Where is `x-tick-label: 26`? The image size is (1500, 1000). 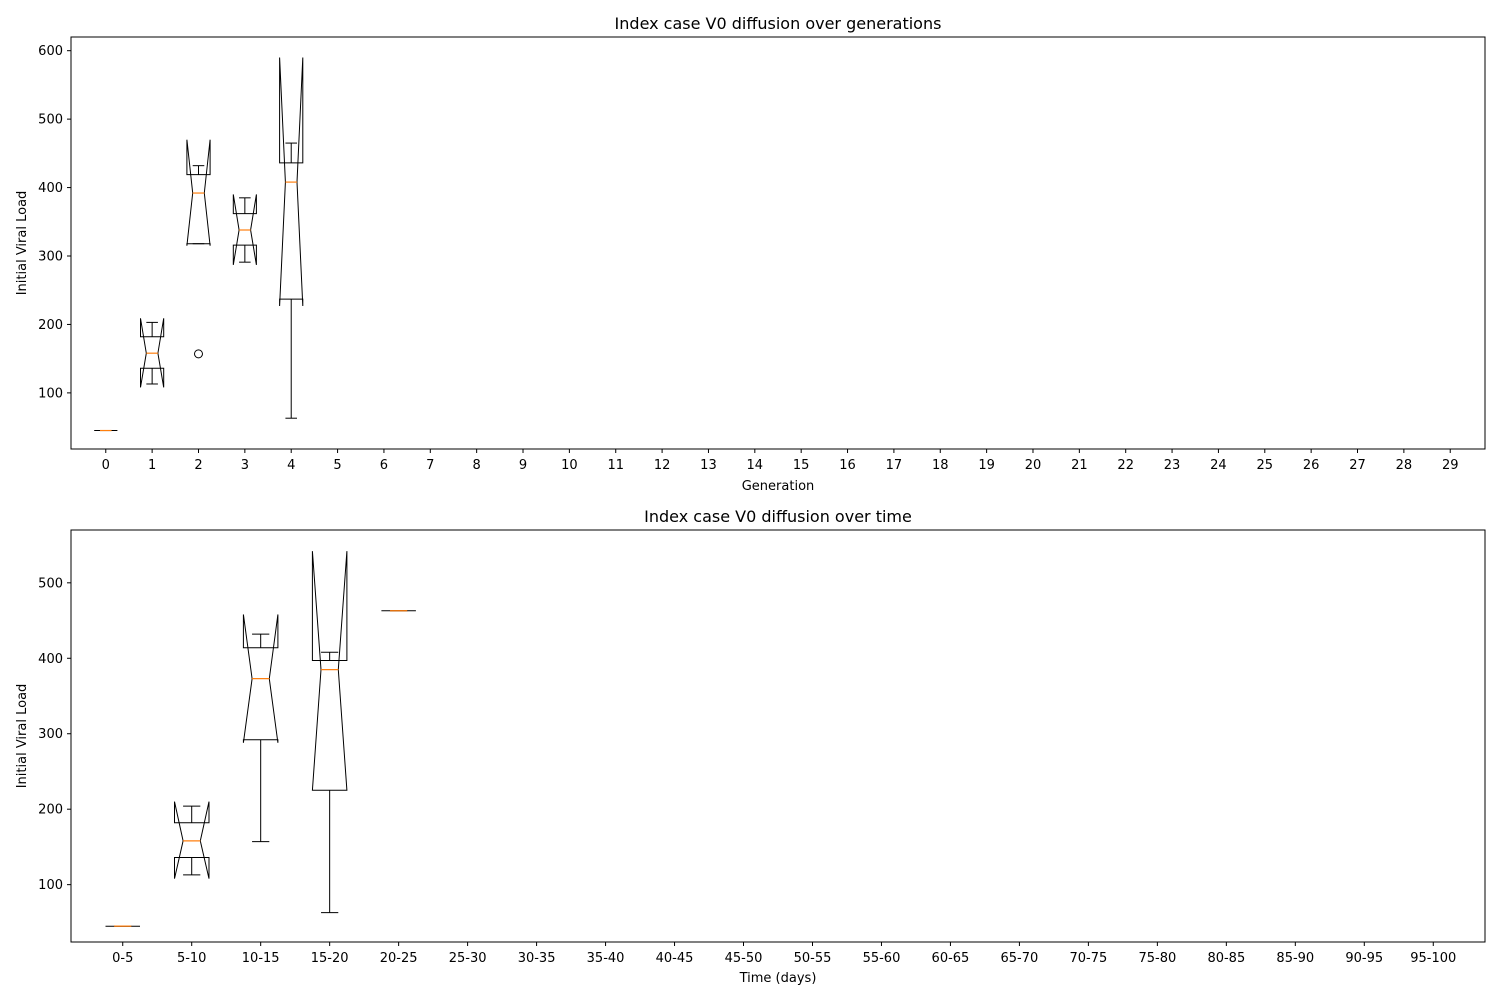 x-tick-label: 26 is located at coordinates (1311, 465).